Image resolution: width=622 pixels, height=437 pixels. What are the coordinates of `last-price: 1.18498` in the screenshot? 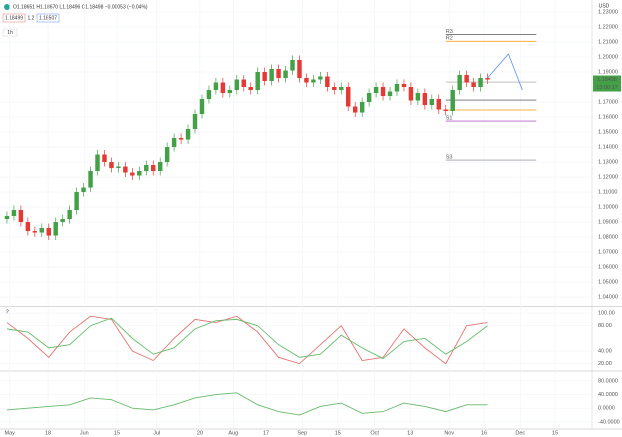 It's located at (607, 80).